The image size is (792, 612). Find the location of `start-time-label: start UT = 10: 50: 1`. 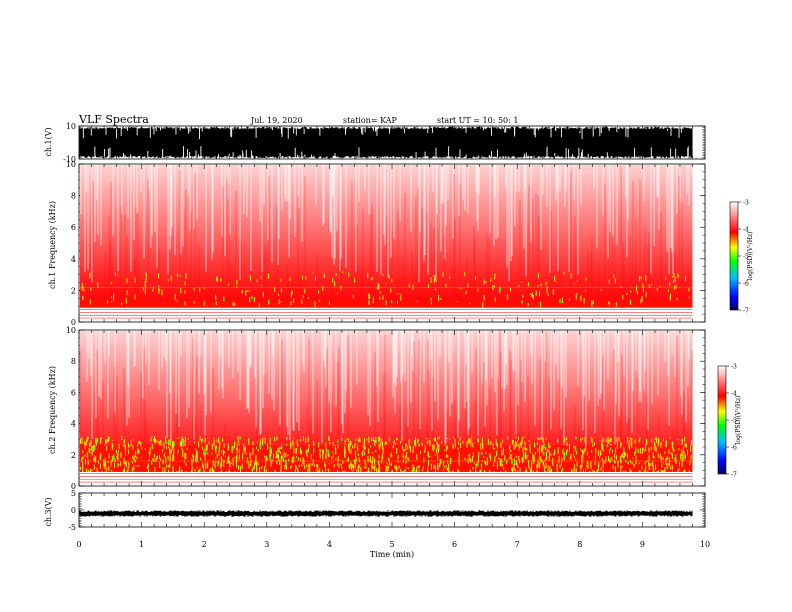

start-time-label: start UT = 10: 50: 1 is located at coordinates (477, 120).